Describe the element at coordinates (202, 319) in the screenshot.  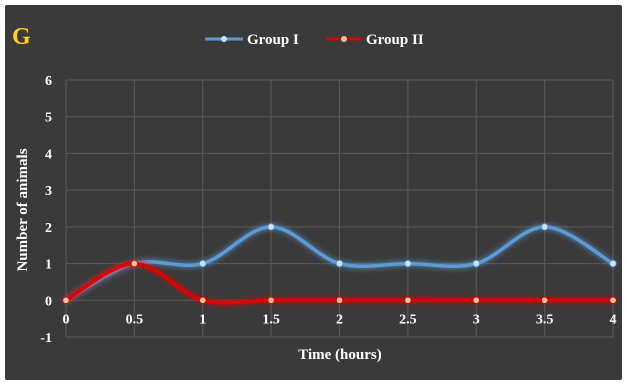
I see `x-tick-label: 1` at that location.